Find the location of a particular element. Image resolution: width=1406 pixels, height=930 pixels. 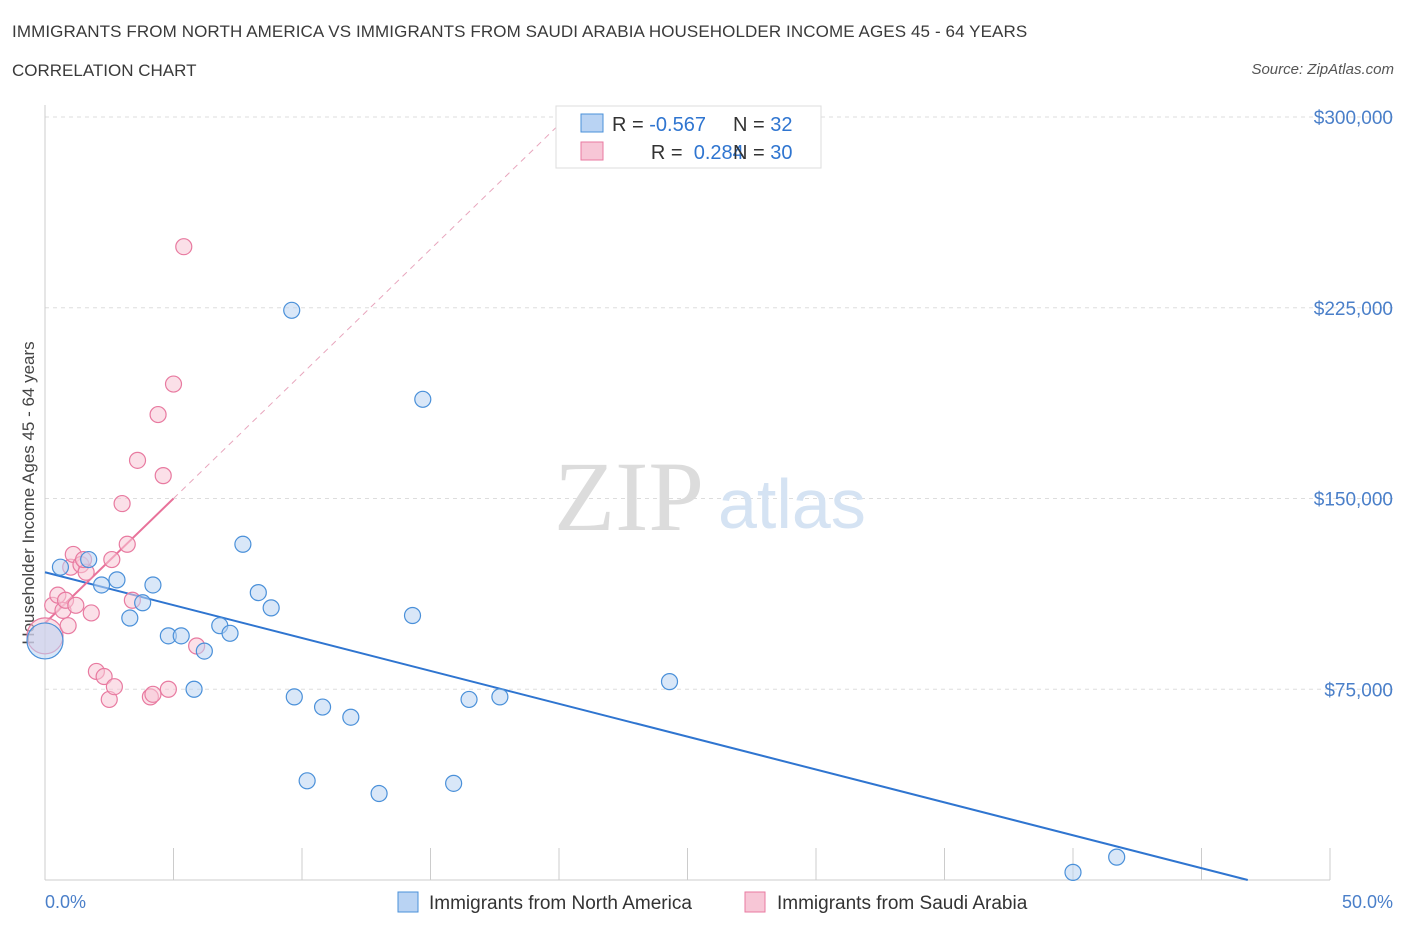

legend-n-value-1: 32 is located at coordinates (781, 125).